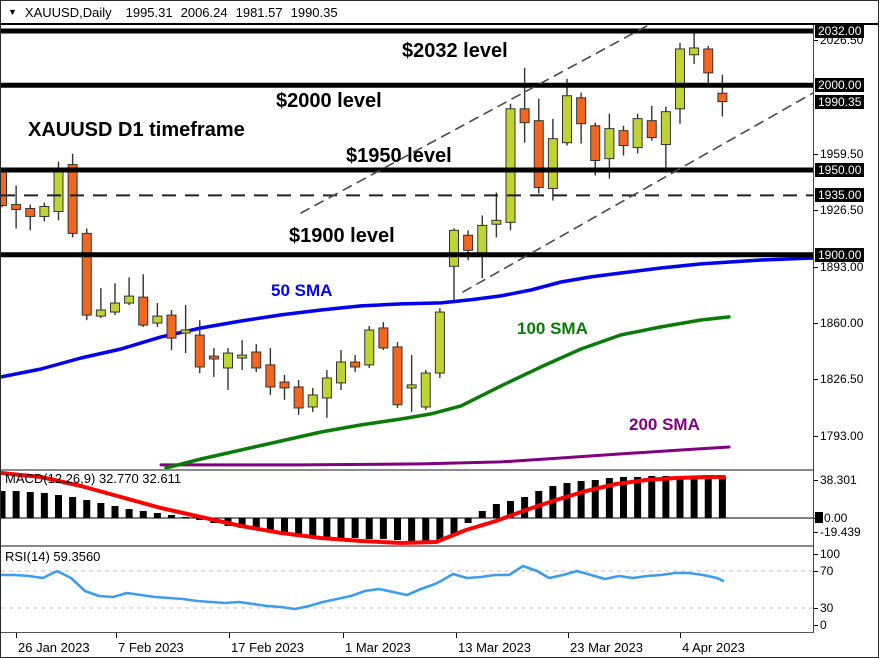 The height and width of the screenshot is (658, 879). Describe the element at coordinates (840, 169) in the screenshot. I see `price-axis-badge: 1950.00` at that location.